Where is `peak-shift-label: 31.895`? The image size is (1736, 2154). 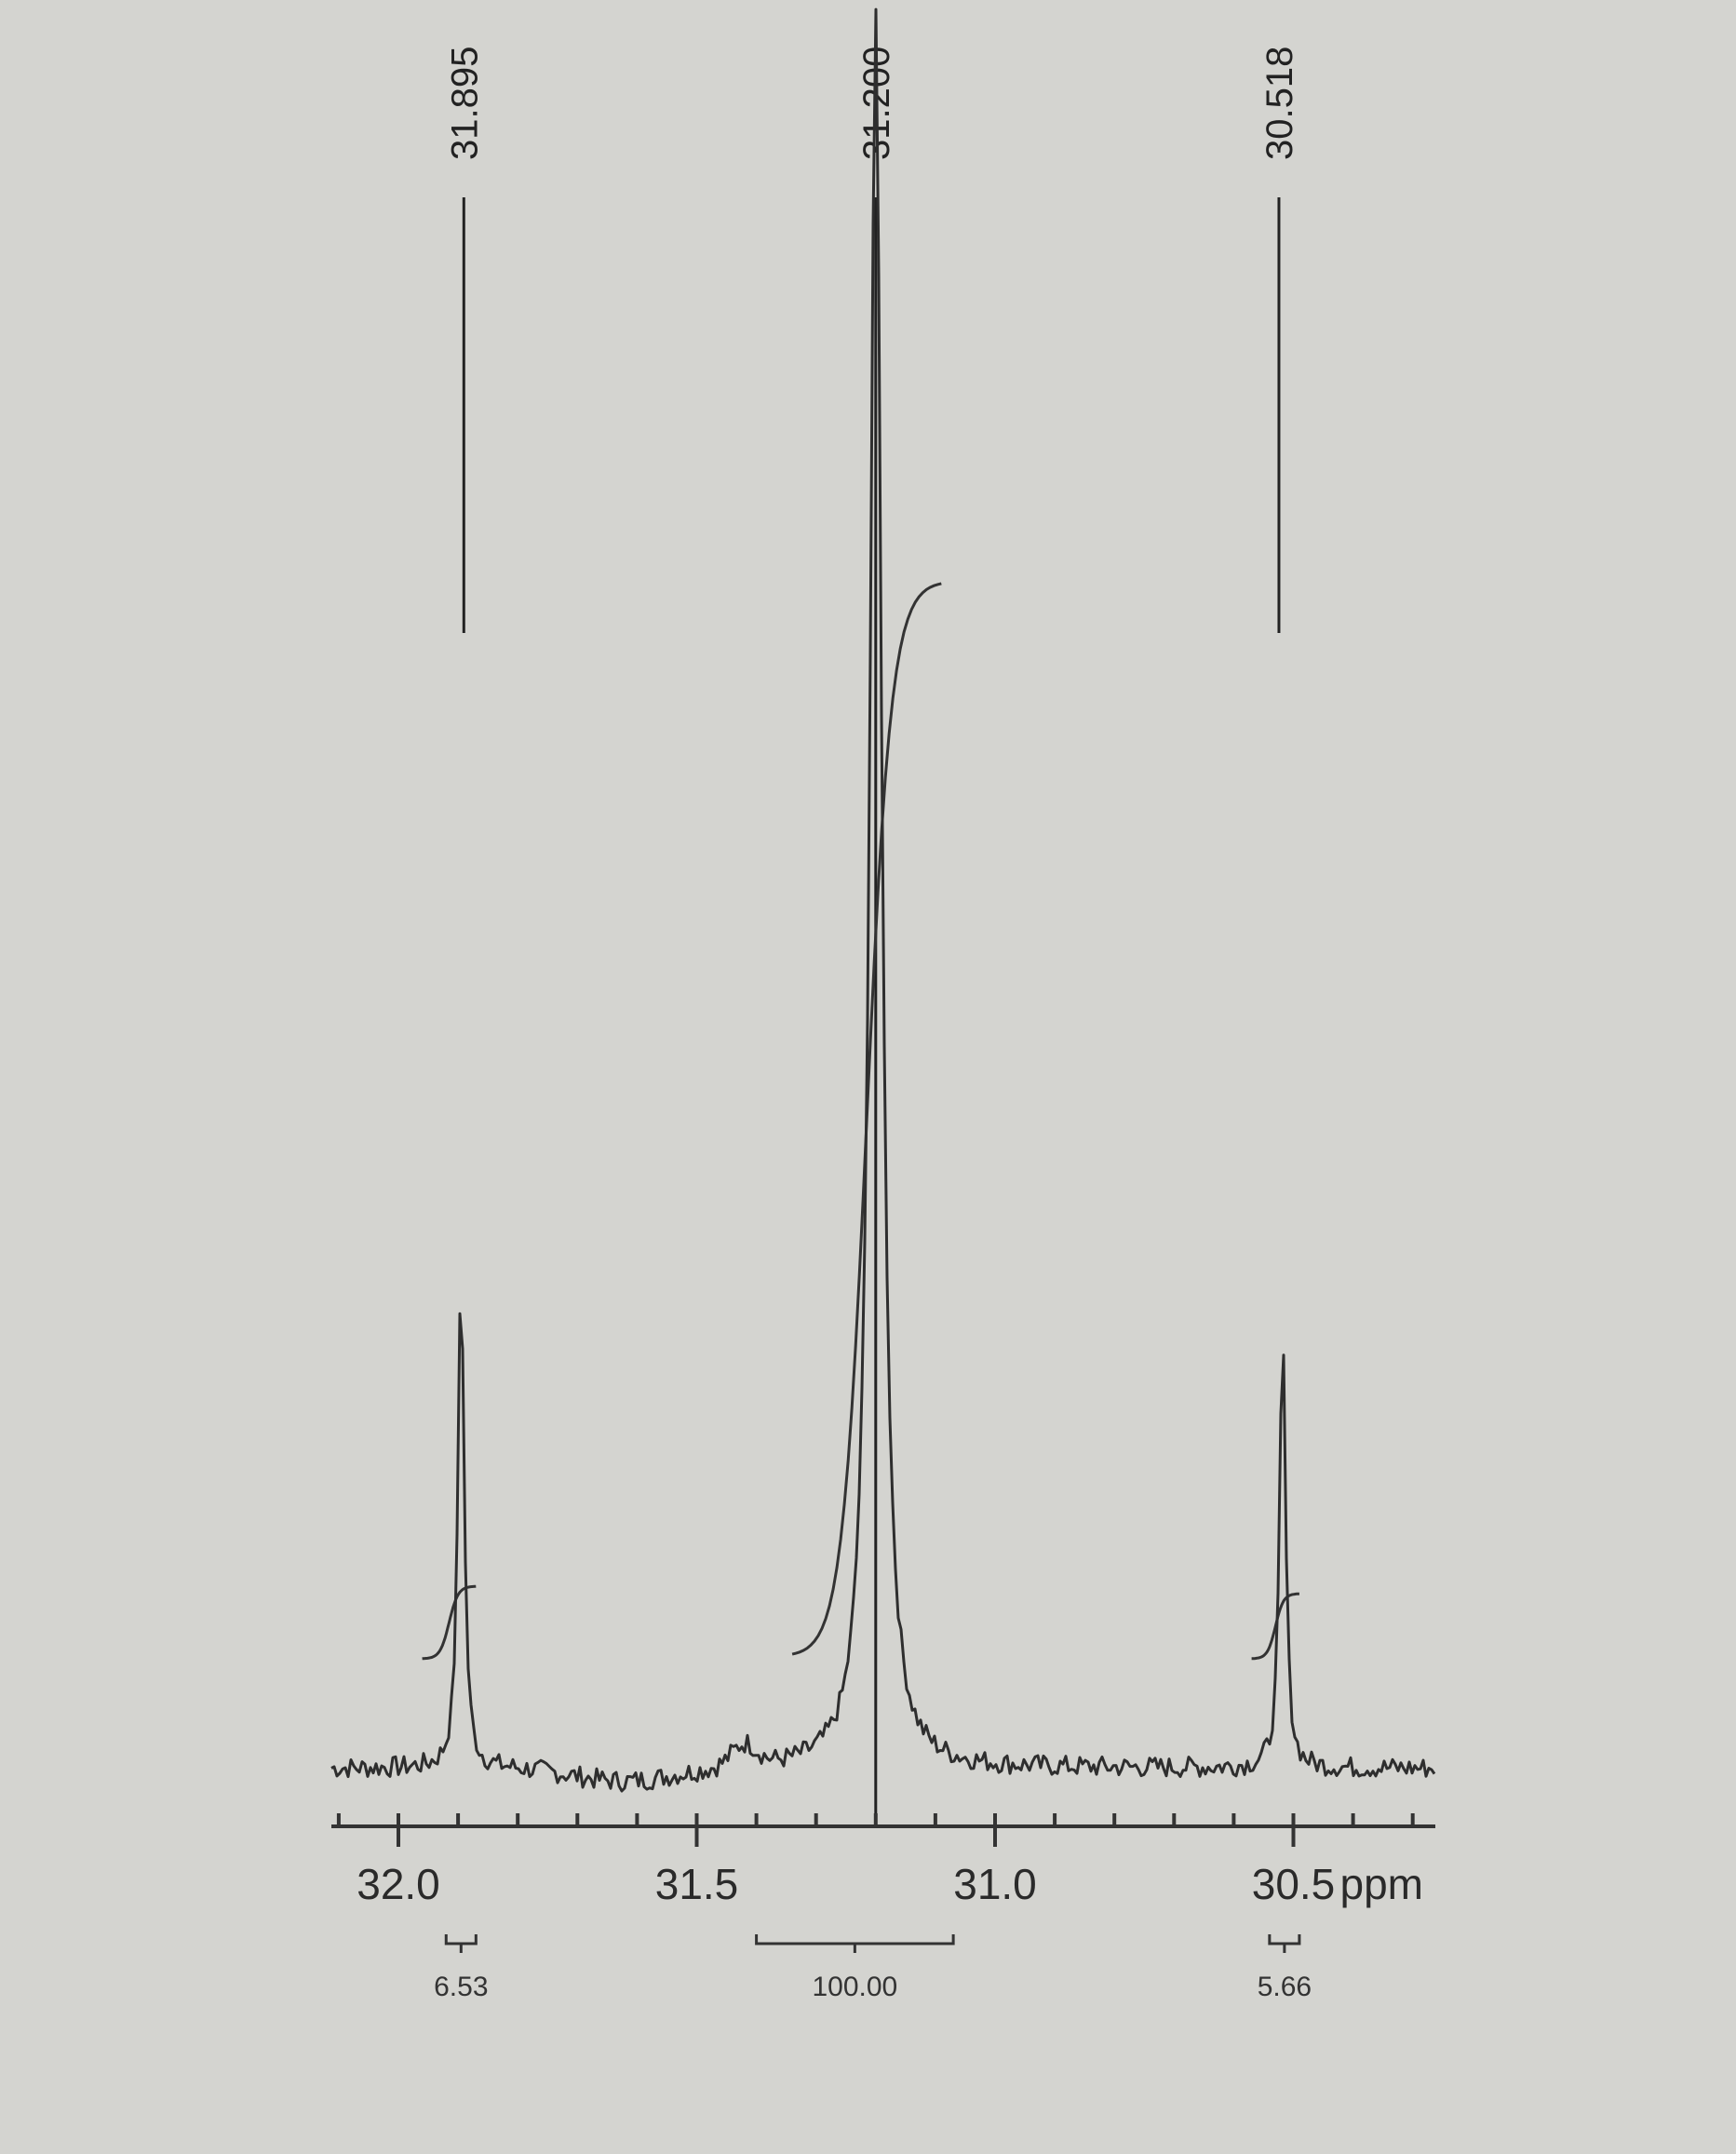
peak-shift-label: 31.895 is located at coordinates (465, 104).